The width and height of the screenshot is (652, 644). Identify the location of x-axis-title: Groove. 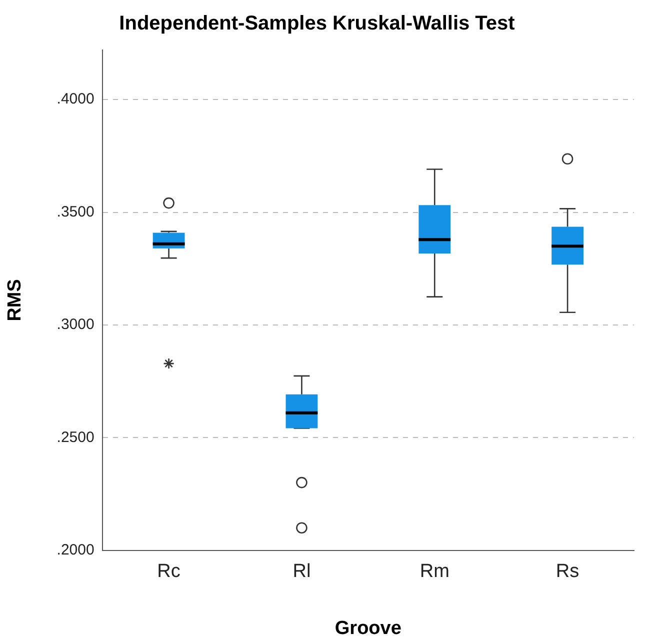
(368, 628).